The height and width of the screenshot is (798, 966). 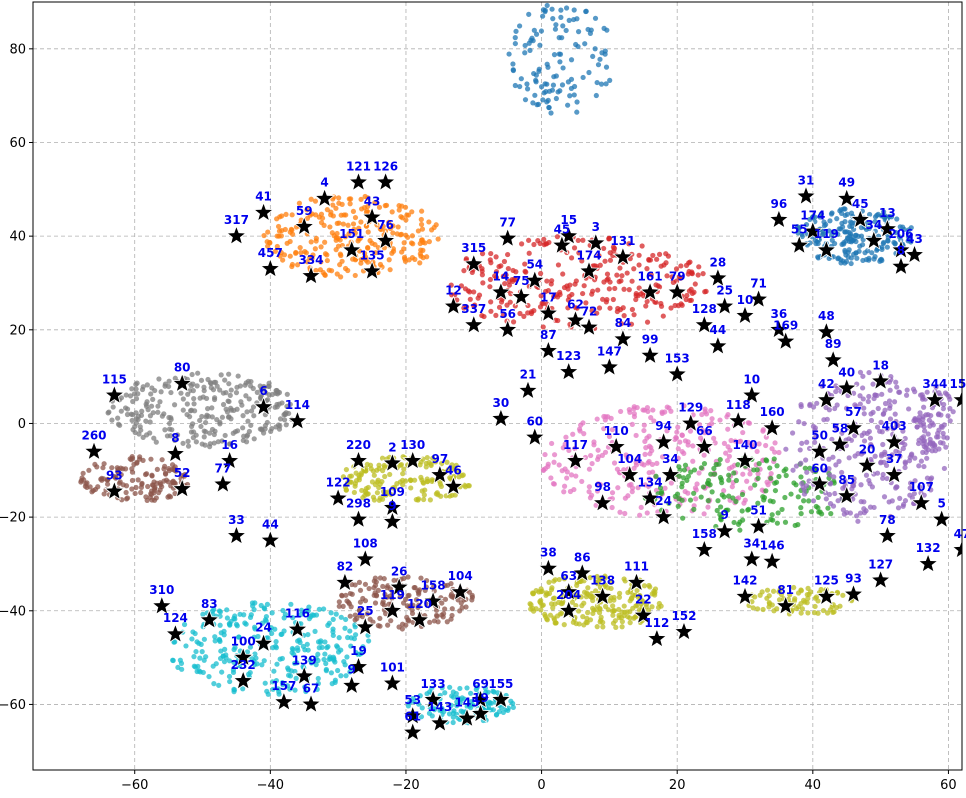 What do you see at coordinates (500, 684) in the screenshot?
I see `marker-label: 155` at bounding box center [500, 684].